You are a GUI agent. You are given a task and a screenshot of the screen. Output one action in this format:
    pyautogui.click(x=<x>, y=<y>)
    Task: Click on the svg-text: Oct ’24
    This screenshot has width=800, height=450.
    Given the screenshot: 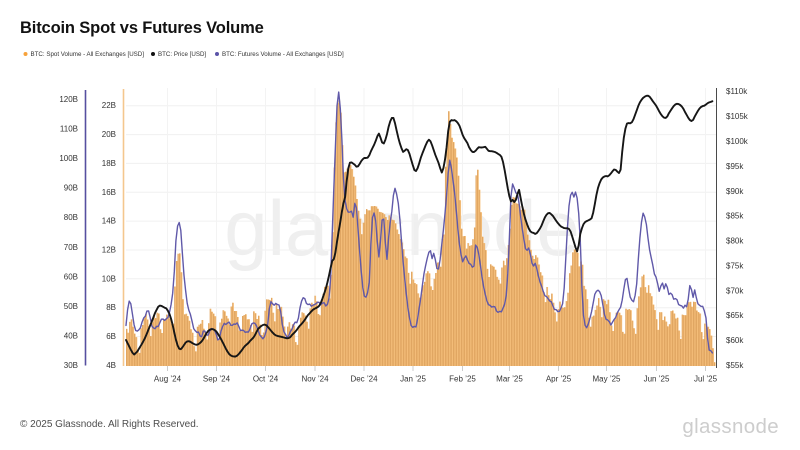 What is the action you would take?
    pyautogui.click(x=266, y=379)
    